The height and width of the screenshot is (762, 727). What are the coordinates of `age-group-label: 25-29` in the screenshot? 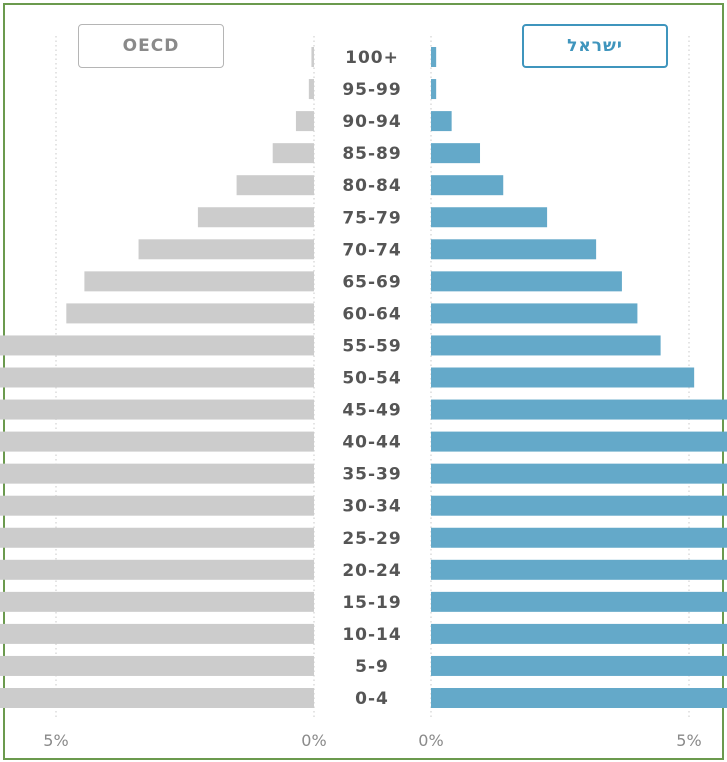 It's located at (371, 539).